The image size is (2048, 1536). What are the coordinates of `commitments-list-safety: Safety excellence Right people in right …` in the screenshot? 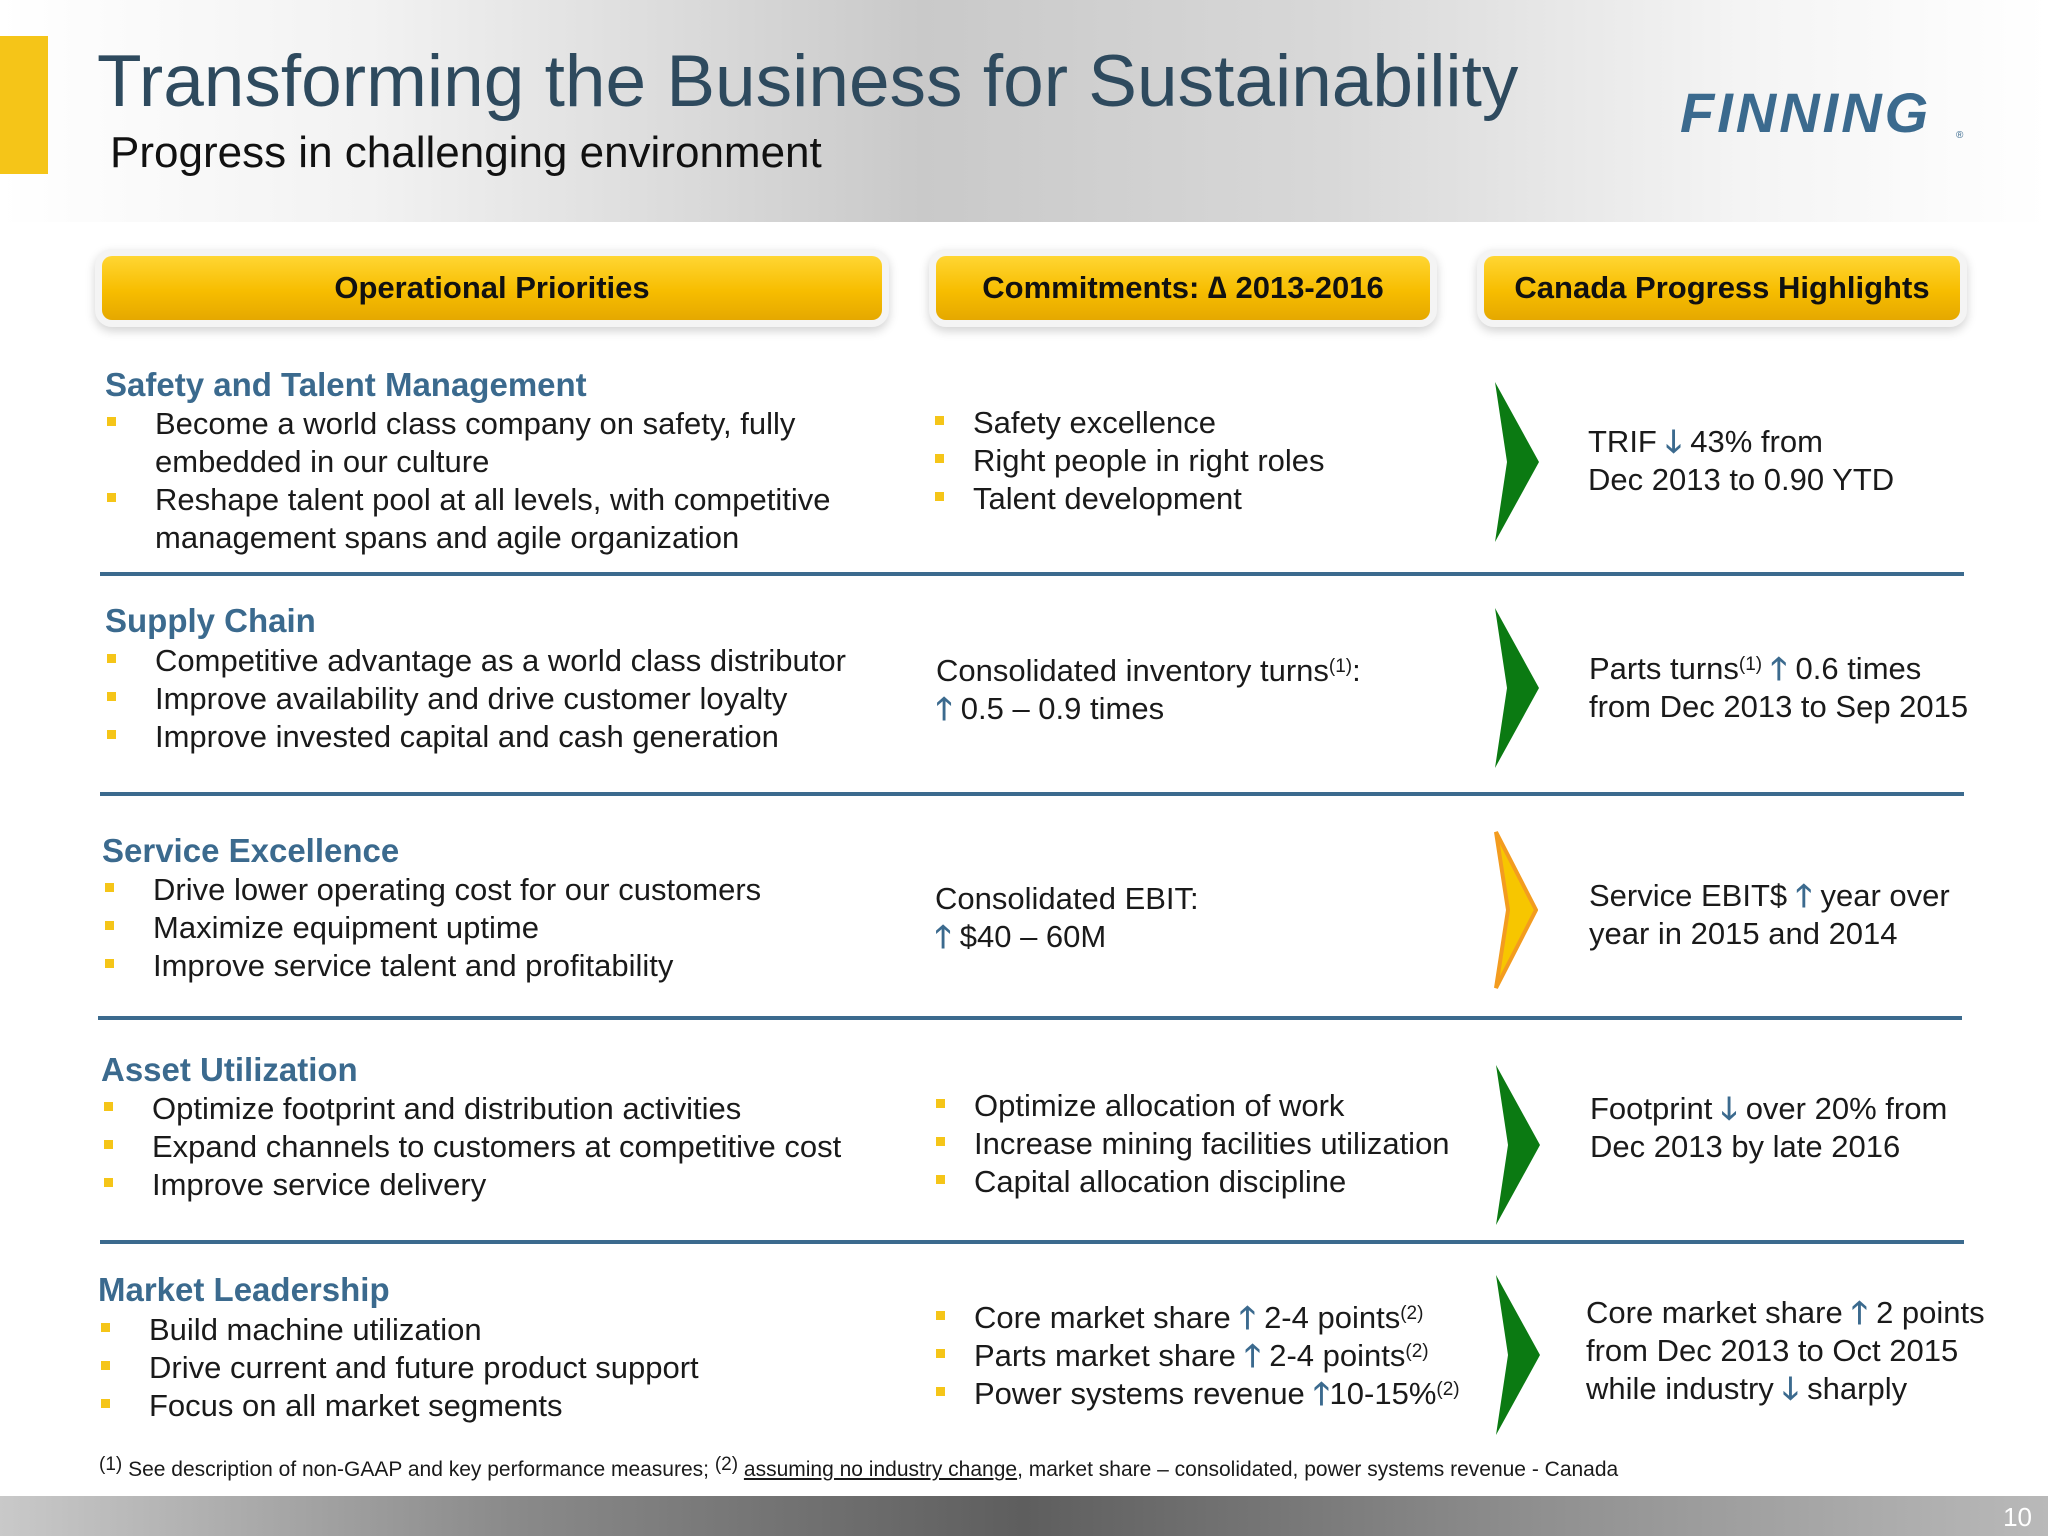 It's located at (1175, 461).